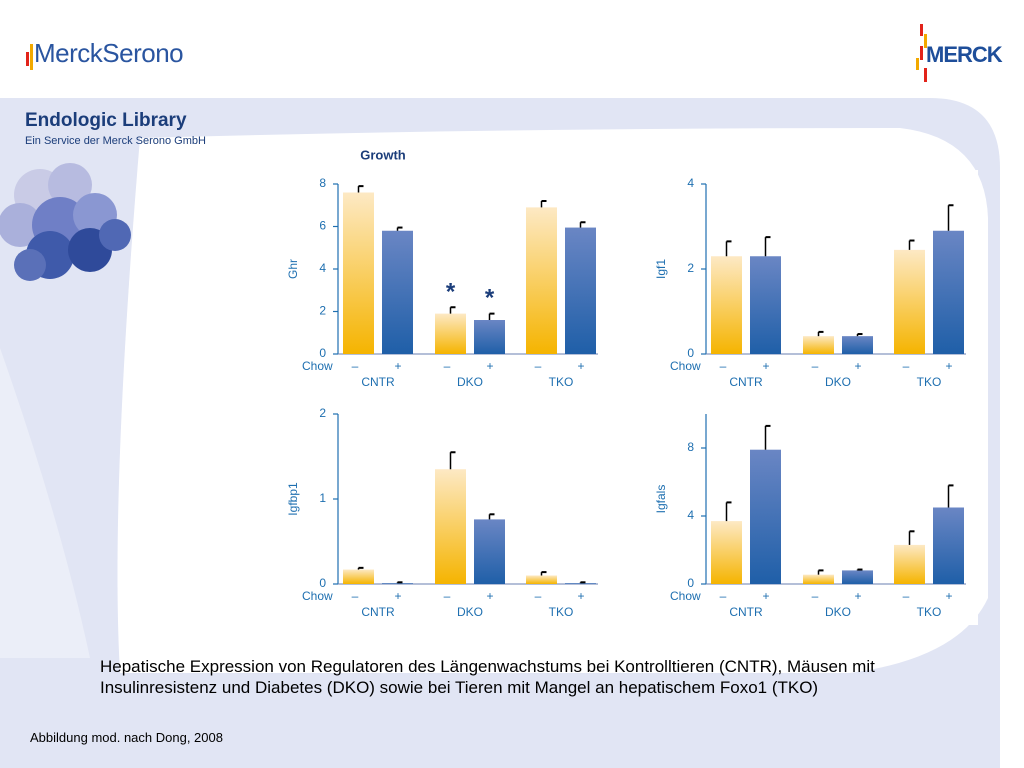 The image size is (1024, 768). I want to click on bar-ghr-dko-minus, so click(450, 333).